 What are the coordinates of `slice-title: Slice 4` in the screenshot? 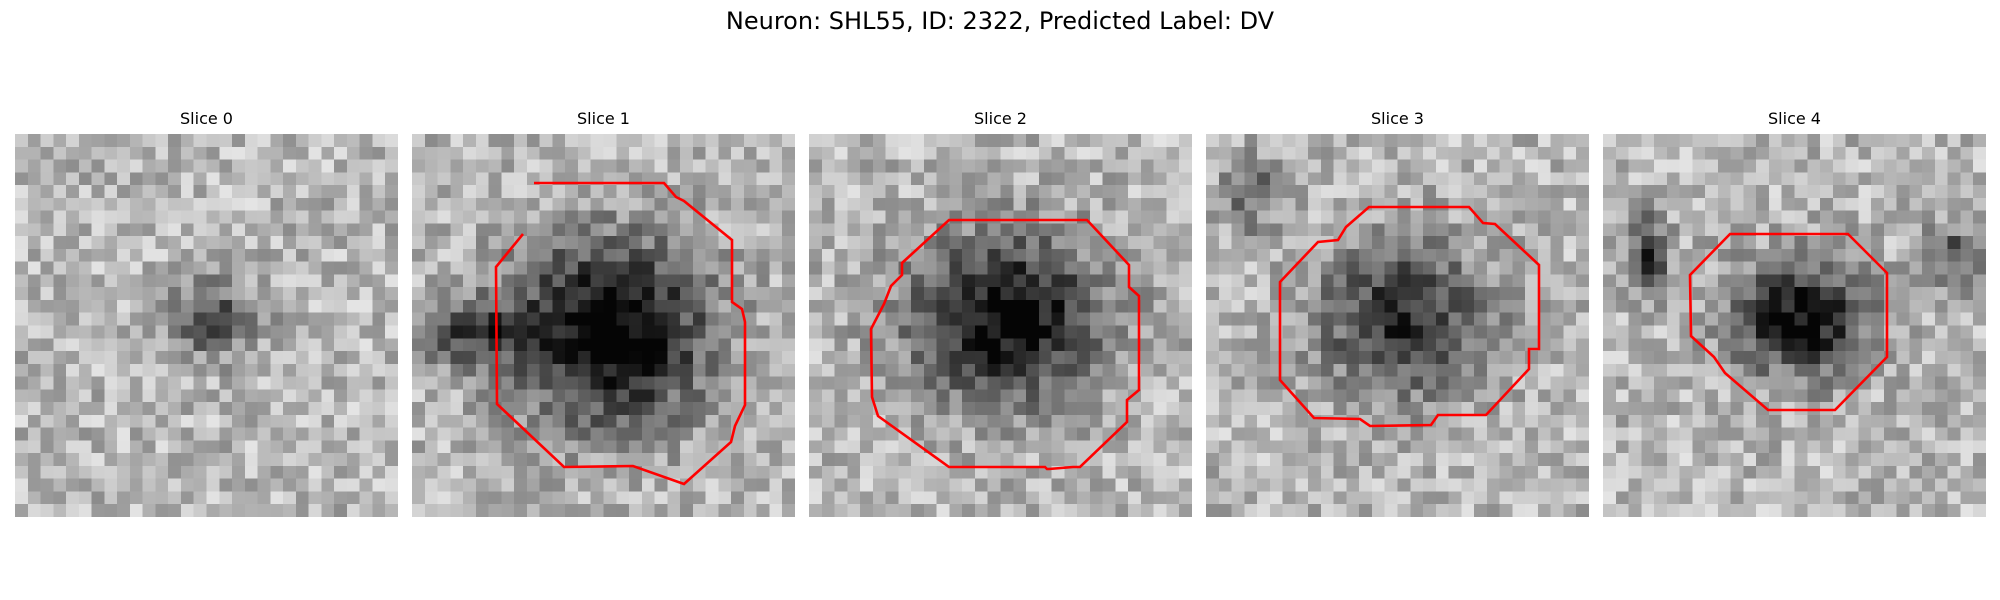 It's located at (1794, 118).